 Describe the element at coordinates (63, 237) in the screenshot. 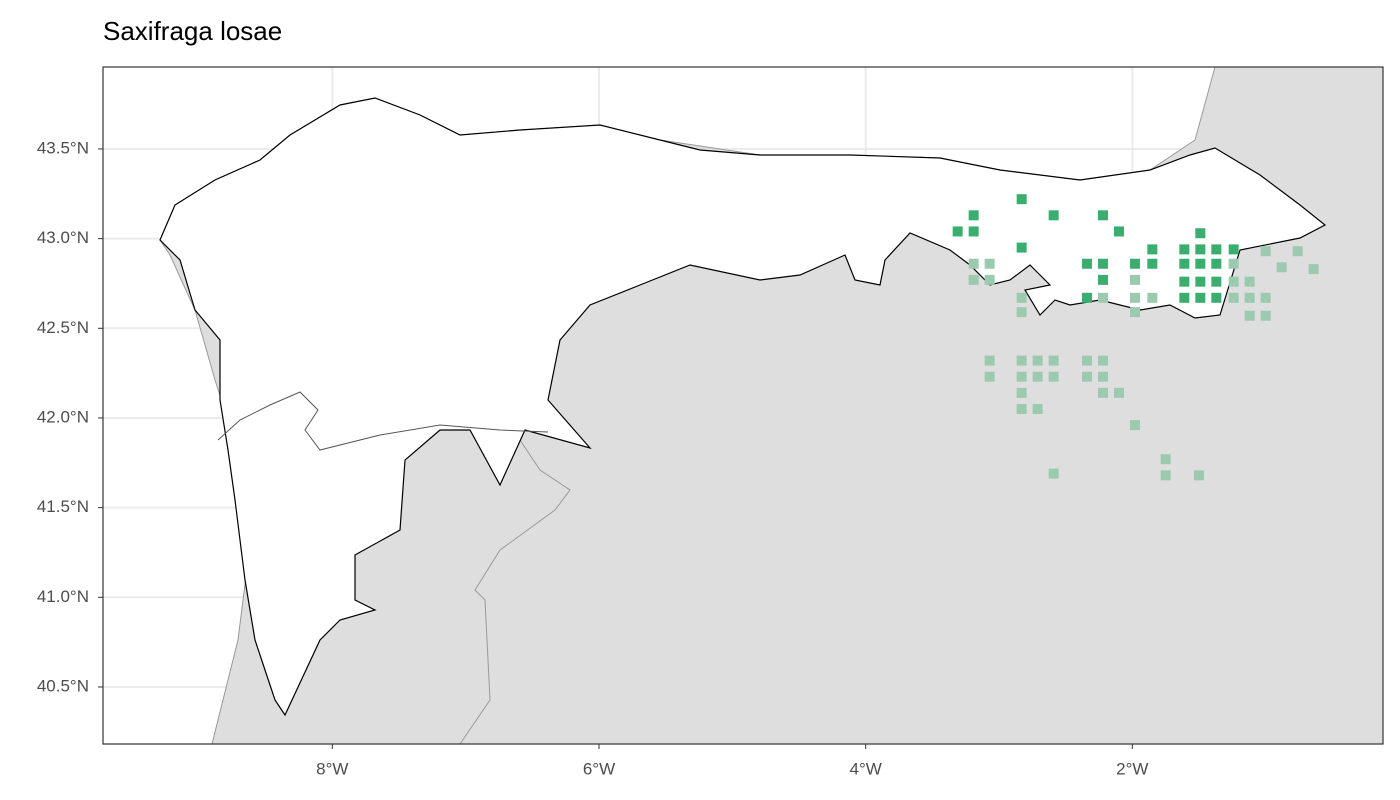

I see `y-tick-label: 43.0°N` at that location.